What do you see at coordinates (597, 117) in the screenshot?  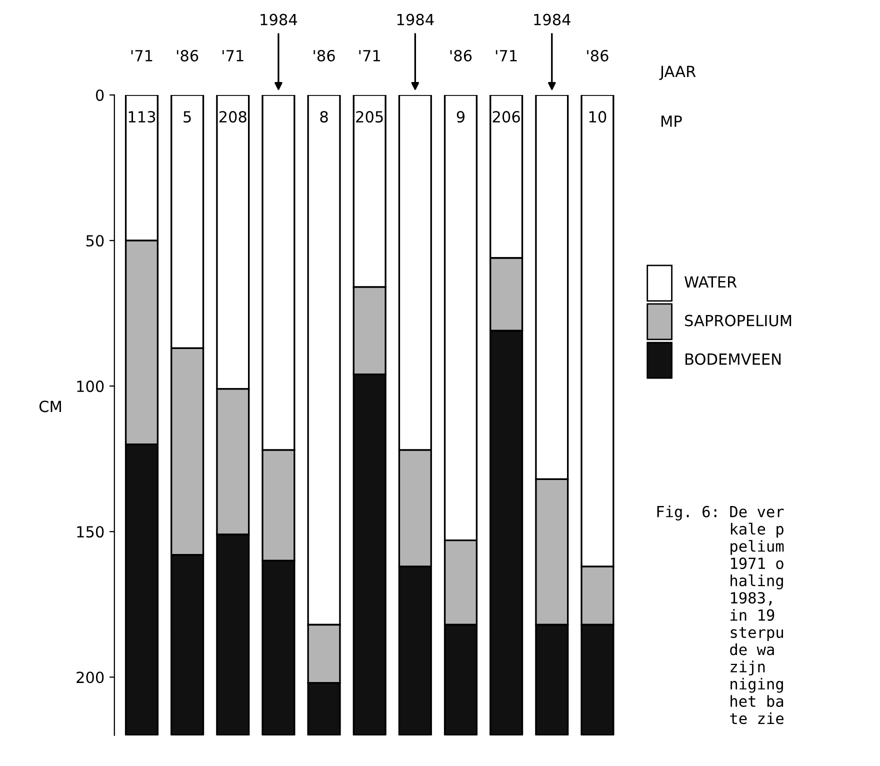 I see `x-tick-label: 10` at bounding box center [597, 117].